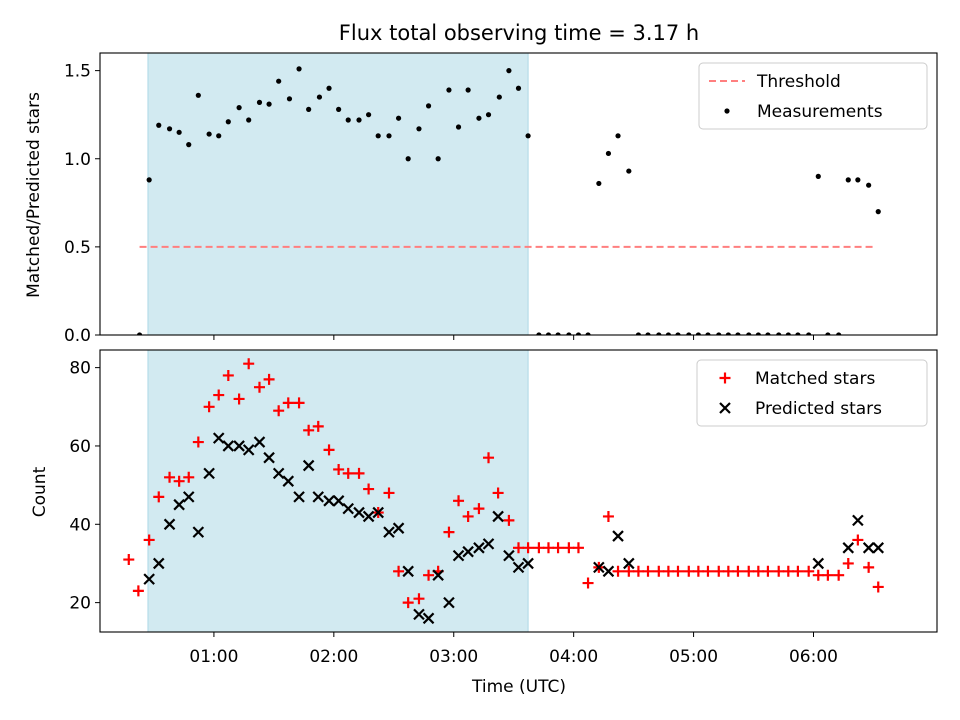  Describe the element at coordinates (34, 195) in the screenshot. I see `top-y-axis-label: Matched/Predicted stars` at that location.